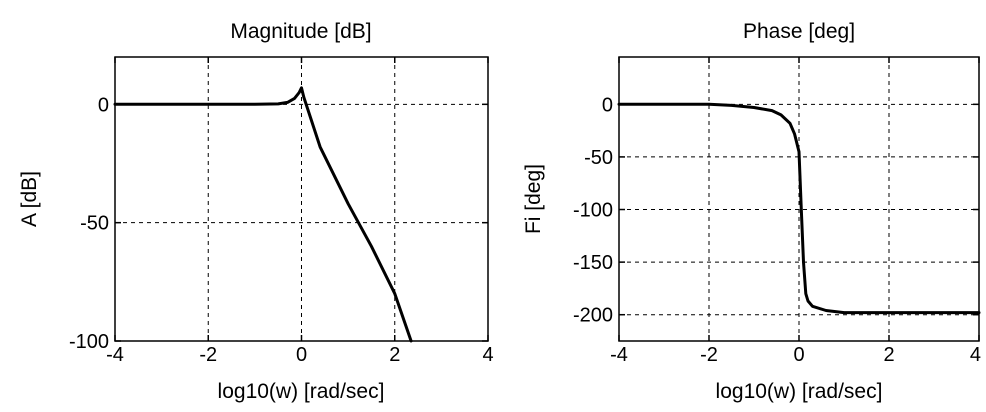 This screenshot has height=412, width=986. Describe the element at coordinates (593, 316) in the screenshot. I see `phase-y-tick-label: -200` at that location.